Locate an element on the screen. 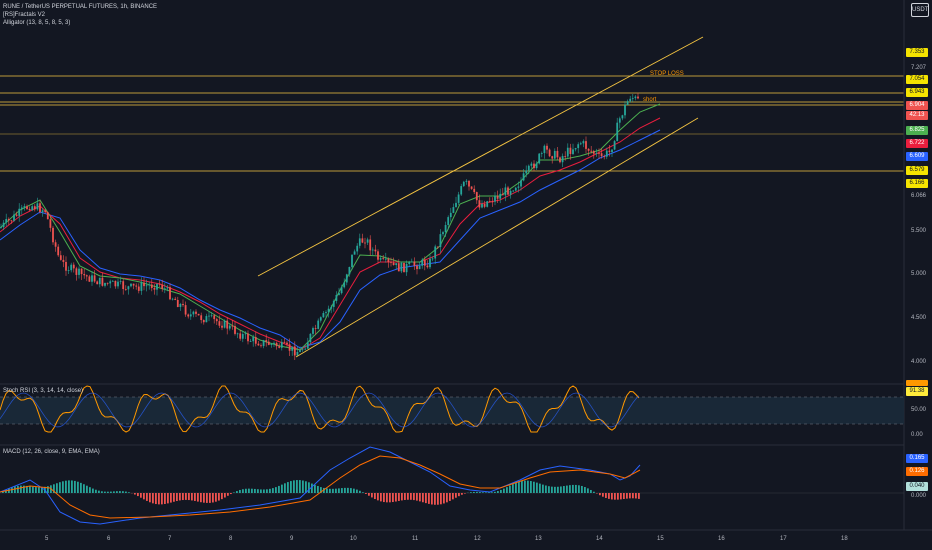 Image resolution: width=932 pixels, height=550 pixels. macd-signal-tag: 0.126 is located at coordinates (917, 471).